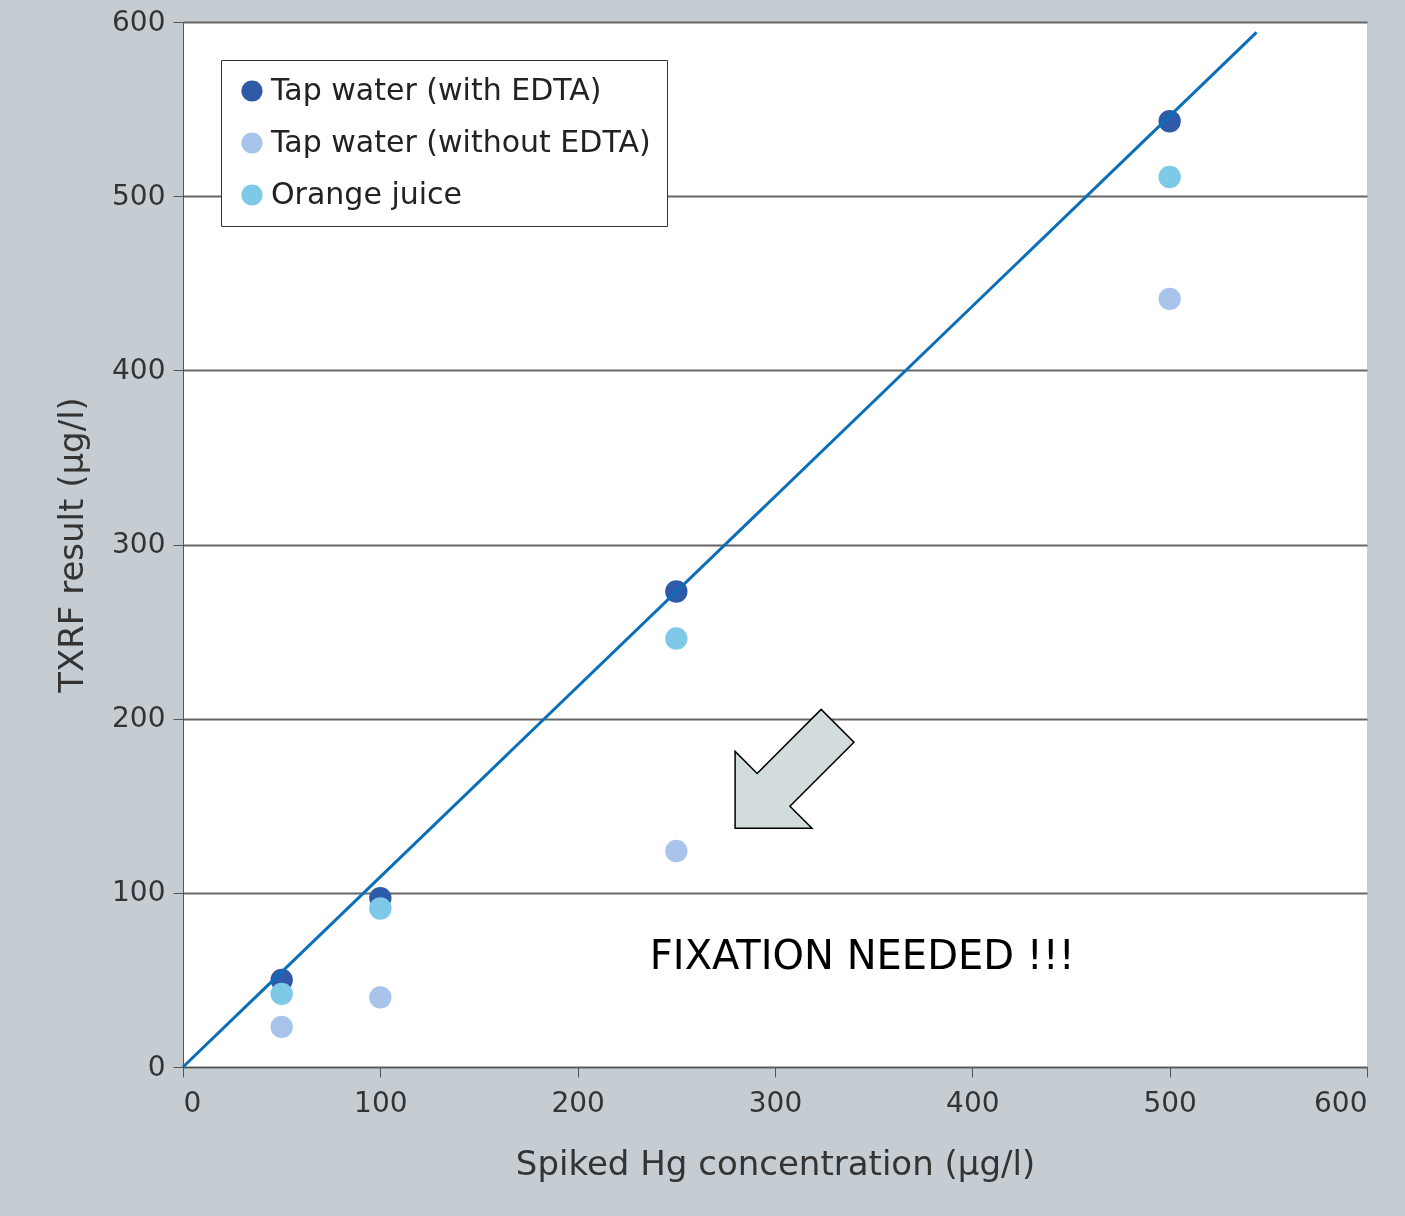 The image size is (1405, 1216). I want to click on legend-label: Tap water (with EDTA), so click(436, 89).